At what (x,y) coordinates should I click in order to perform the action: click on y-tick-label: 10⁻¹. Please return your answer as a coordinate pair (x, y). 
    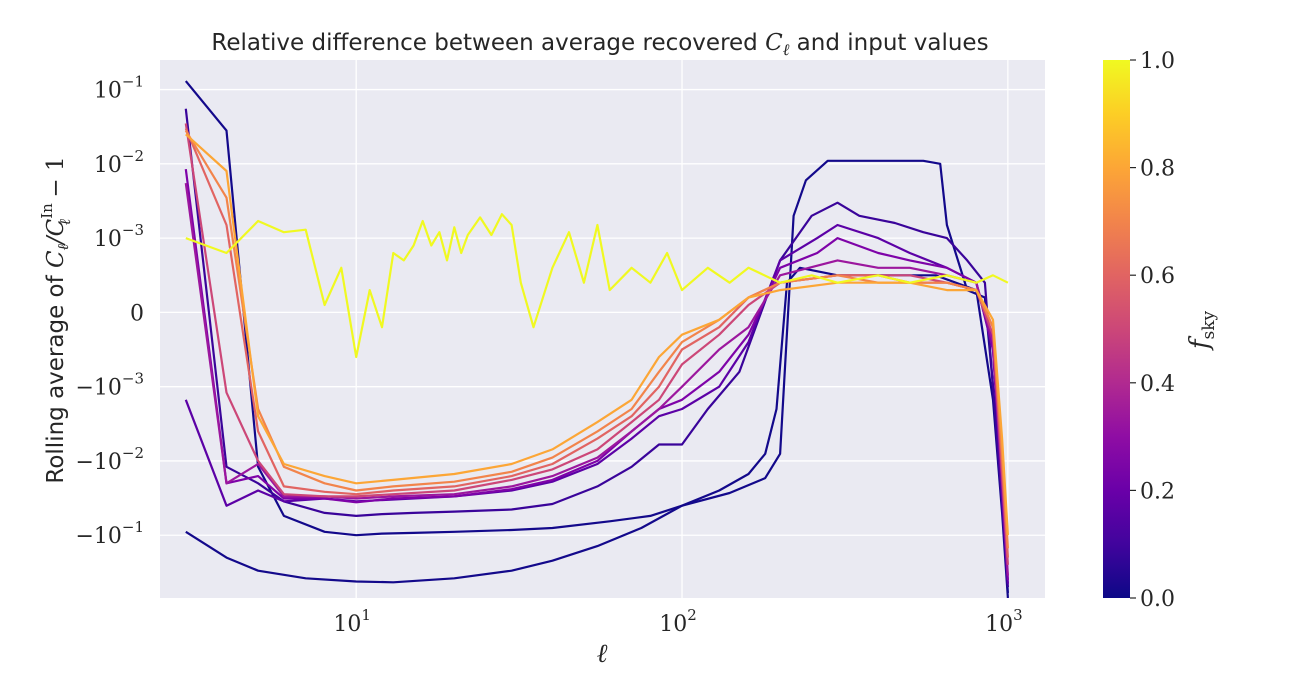
    Looking at the image, I should click on (119, 88).